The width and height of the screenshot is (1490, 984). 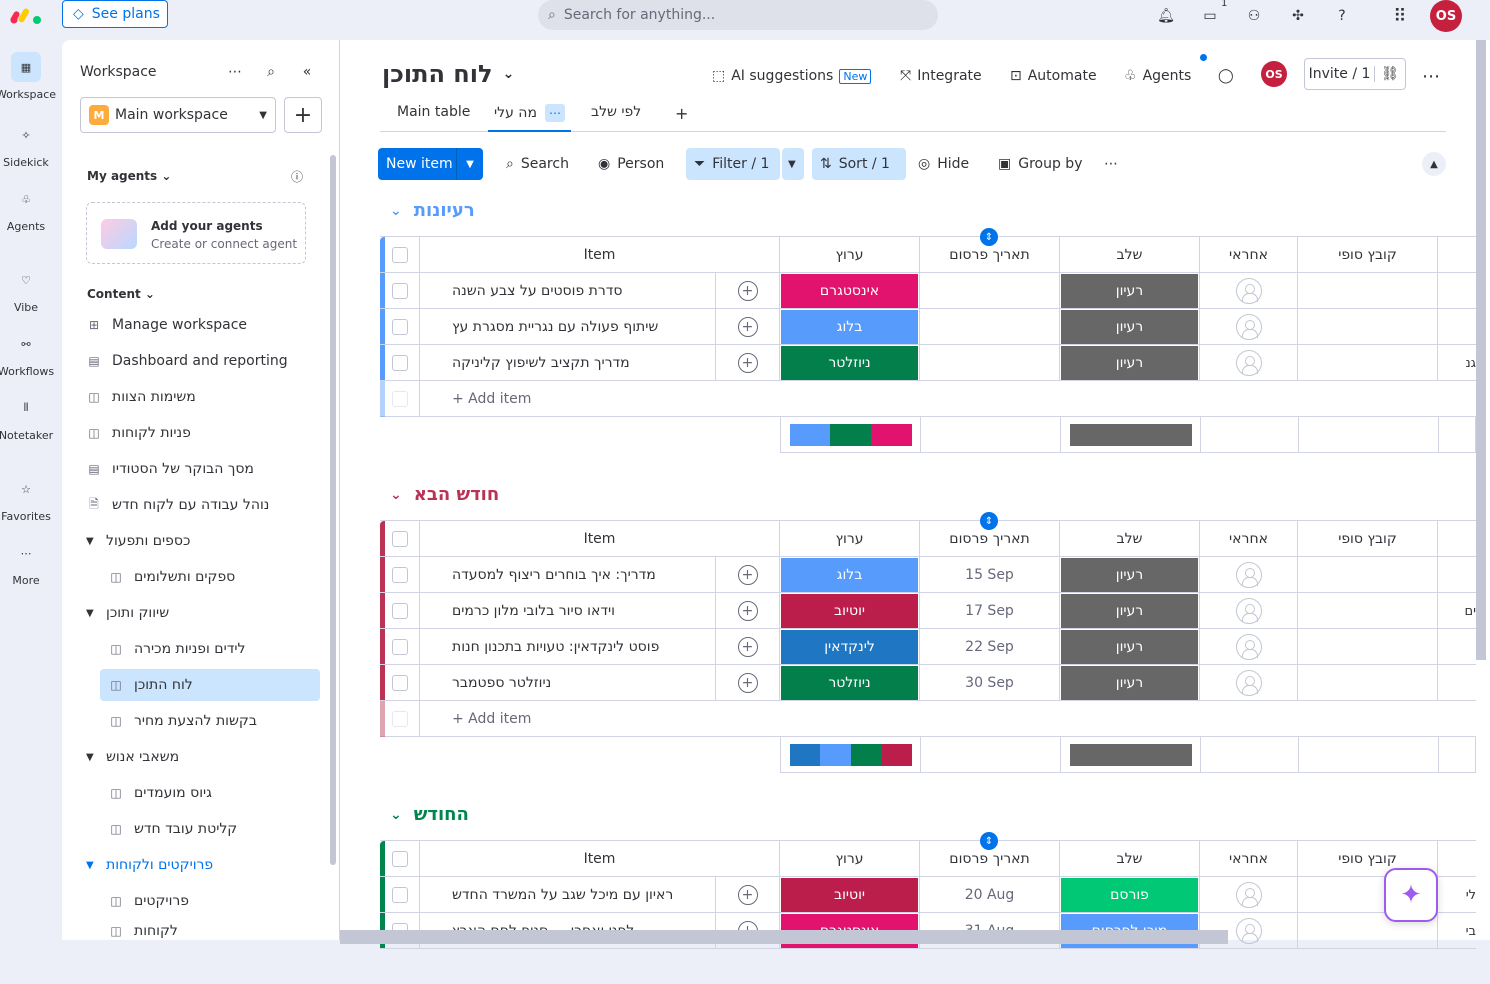 What do you see at coordinates (129, 176) in the screenshot?
I see `my-agents-toggle: My agents ⌄` at bounding box center [129, 176].